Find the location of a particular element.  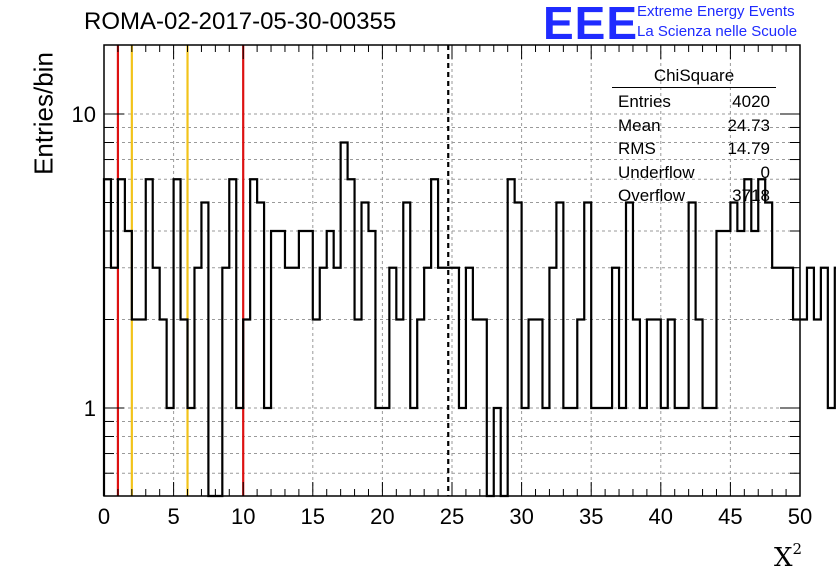

x-axis-label-base: X is located at coordinates (783, 558).